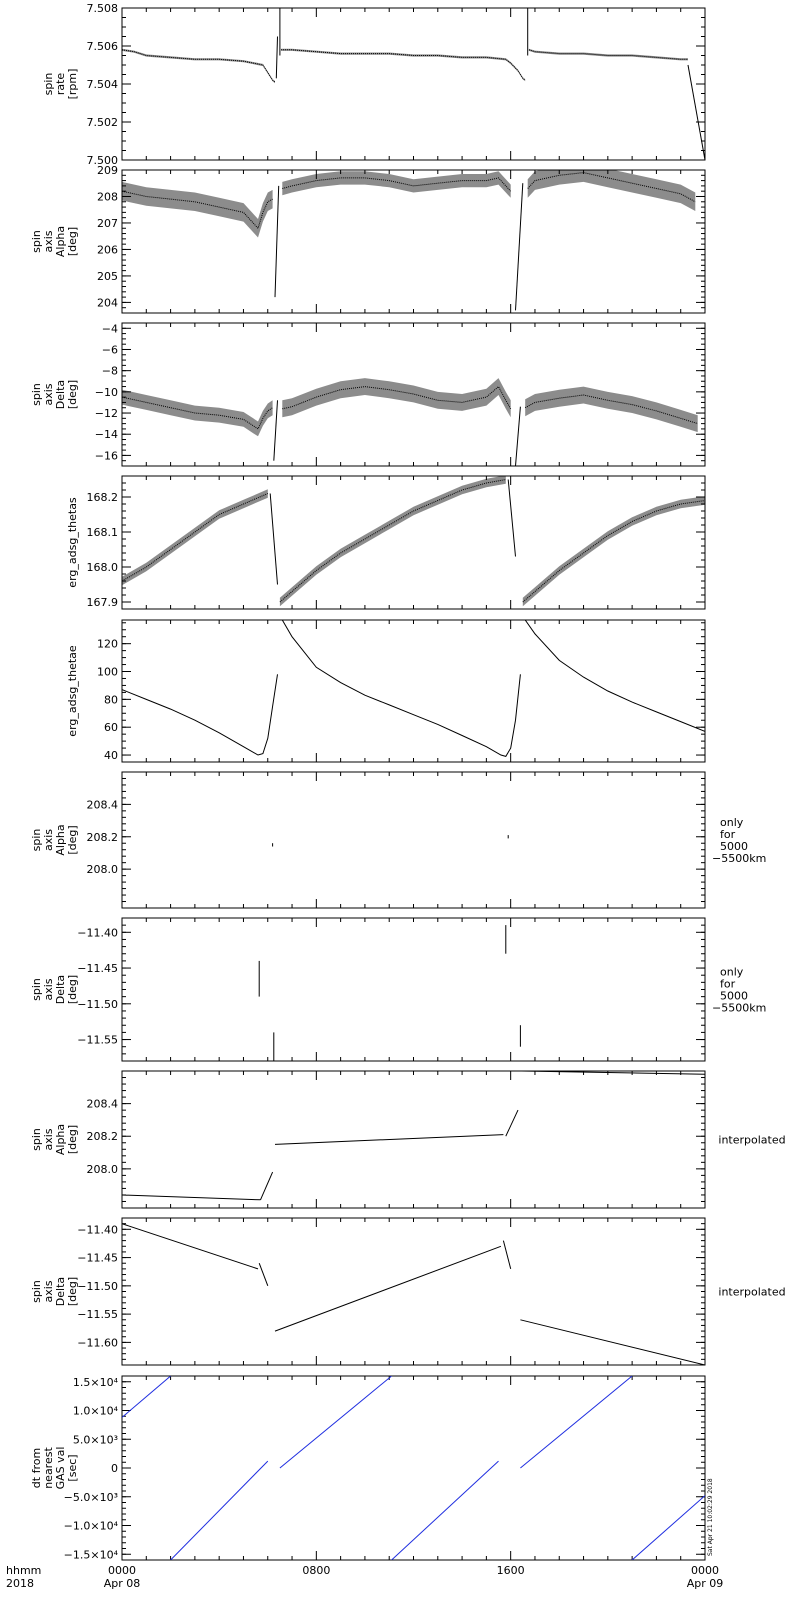 The height and width of the screenshot is (1600, 800). Describe the element at coordinates (97, 1229) in the screenshot. I see `y-tick-label: −11.40` at that location.